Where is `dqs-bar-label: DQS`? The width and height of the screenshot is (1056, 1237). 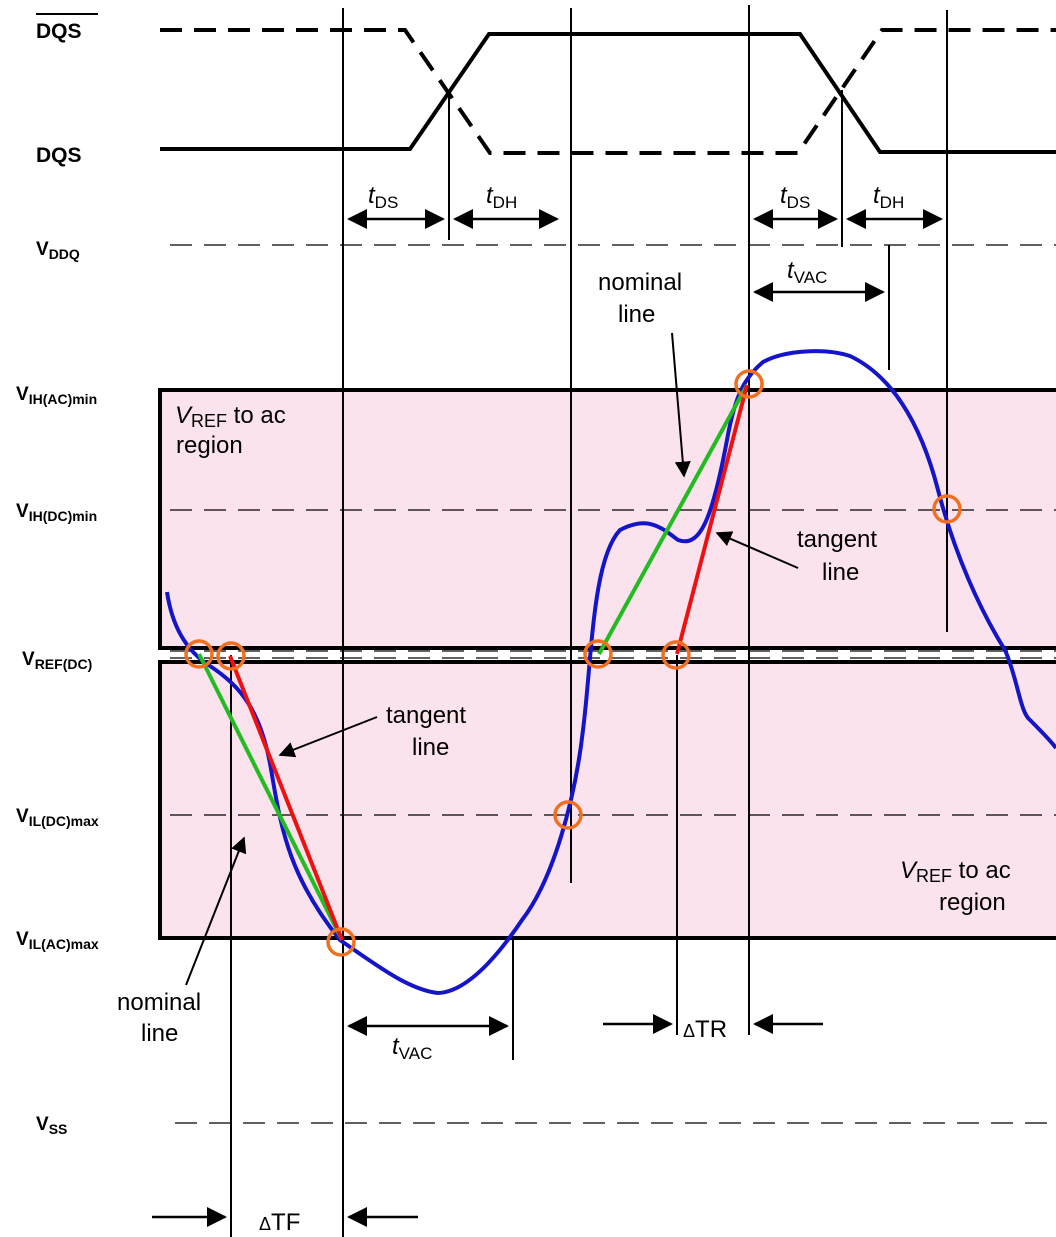 dqs-bar-label: DQS is located at coordinates (59, 31).